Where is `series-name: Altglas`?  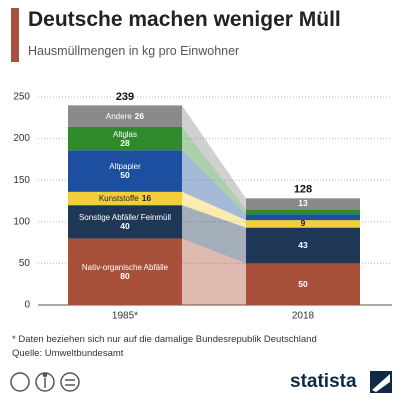 series-name: Altglas is located at coordinates (124, 134).